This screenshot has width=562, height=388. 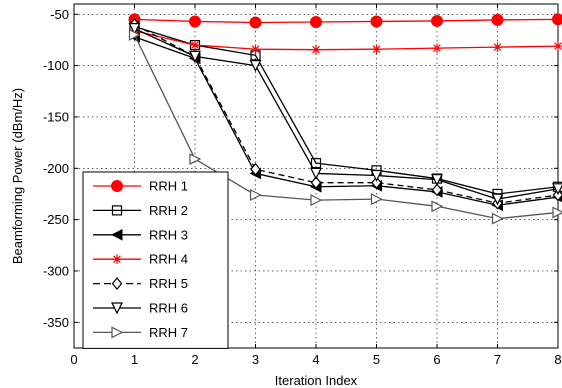 What do you see at coordinates (17, 176) in the screenshot?
I see `y-axis-label: Beamforming Power (dBm/Hz)` at bounding box center [17, 176].